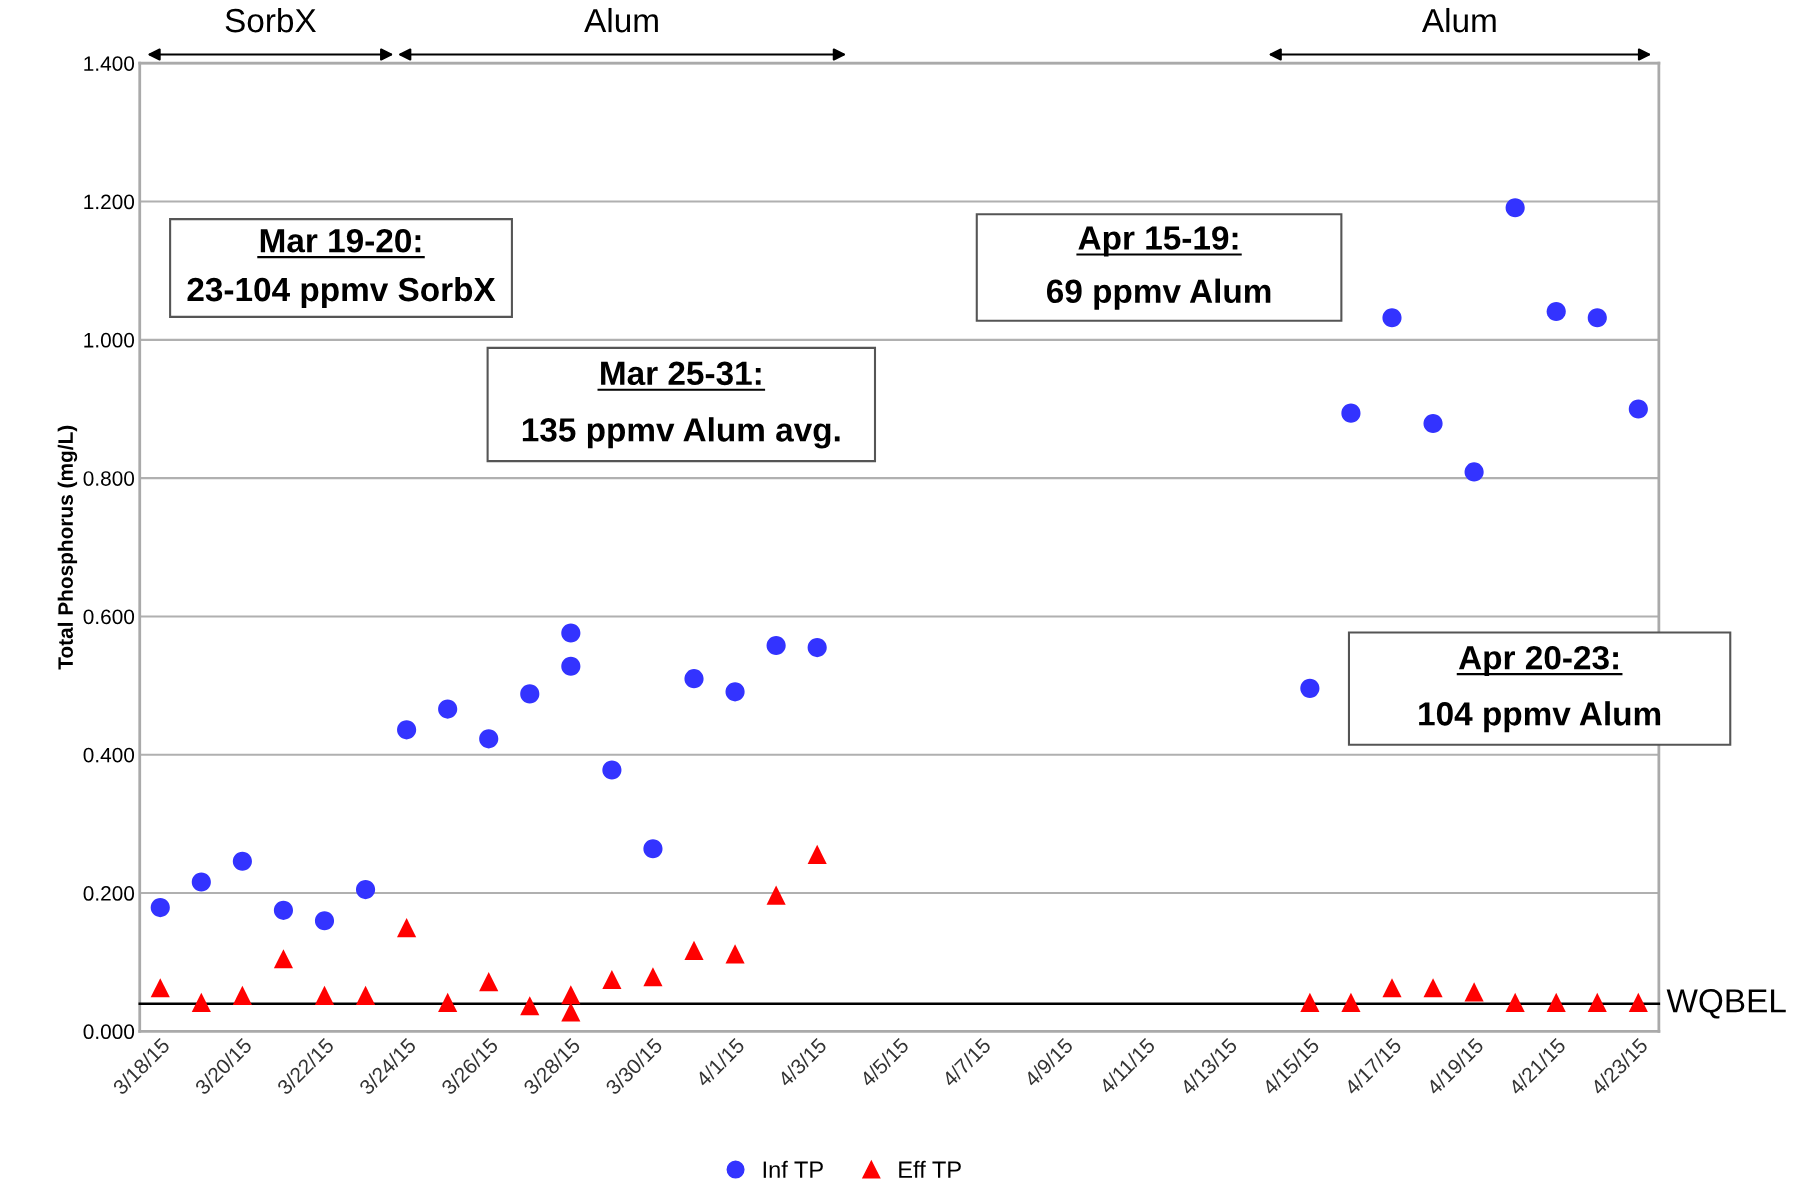 This screenshot has height=1193, width=1810. Describe the element at coordinates (109, 1032) in the screenshot. I see `y-tick-label: 0.000` at that location.